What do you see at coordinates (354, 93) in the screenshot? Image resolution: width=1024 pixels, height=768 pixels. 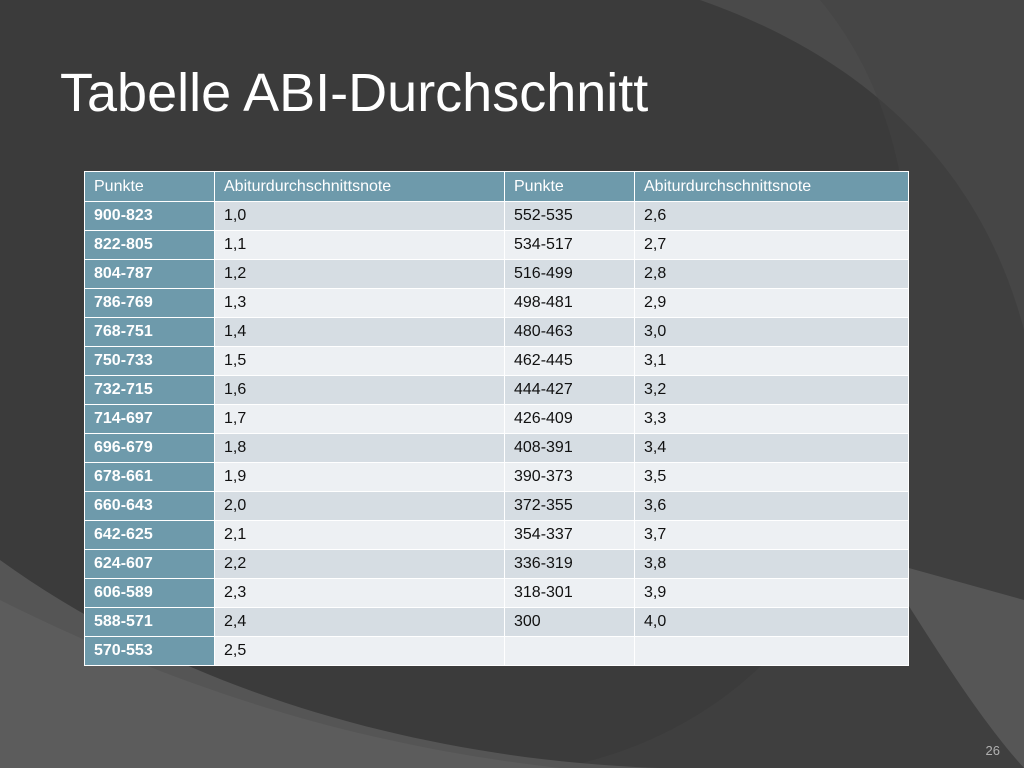 I see `page-title: Tabelle ABI-Durchschnitt` at bounding box center [354, 93].